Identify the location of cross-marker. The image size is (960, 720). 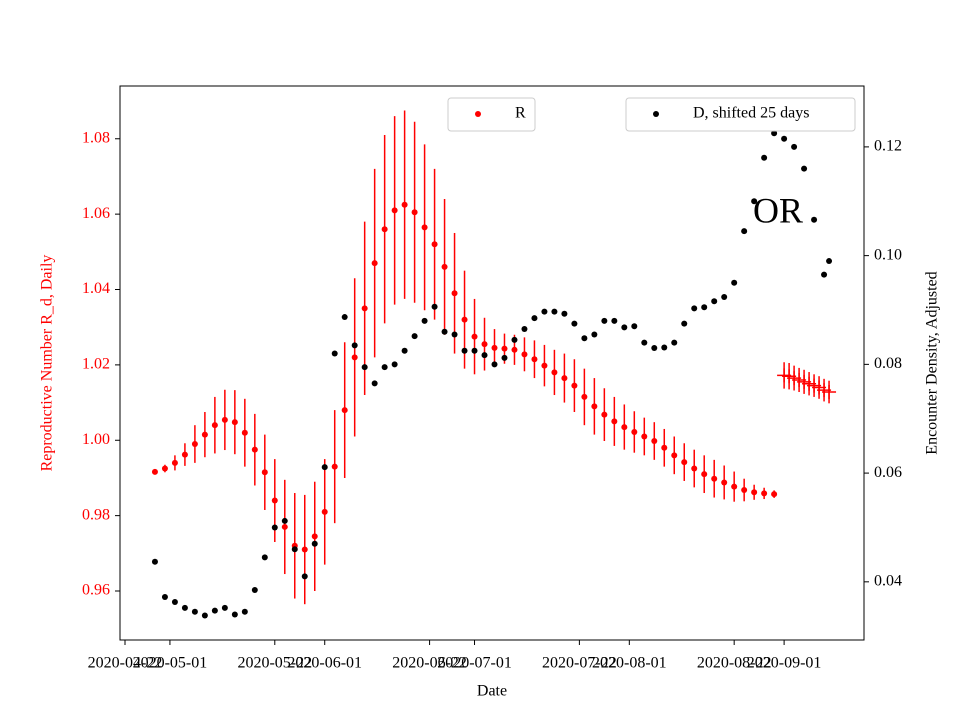
(829, 392).